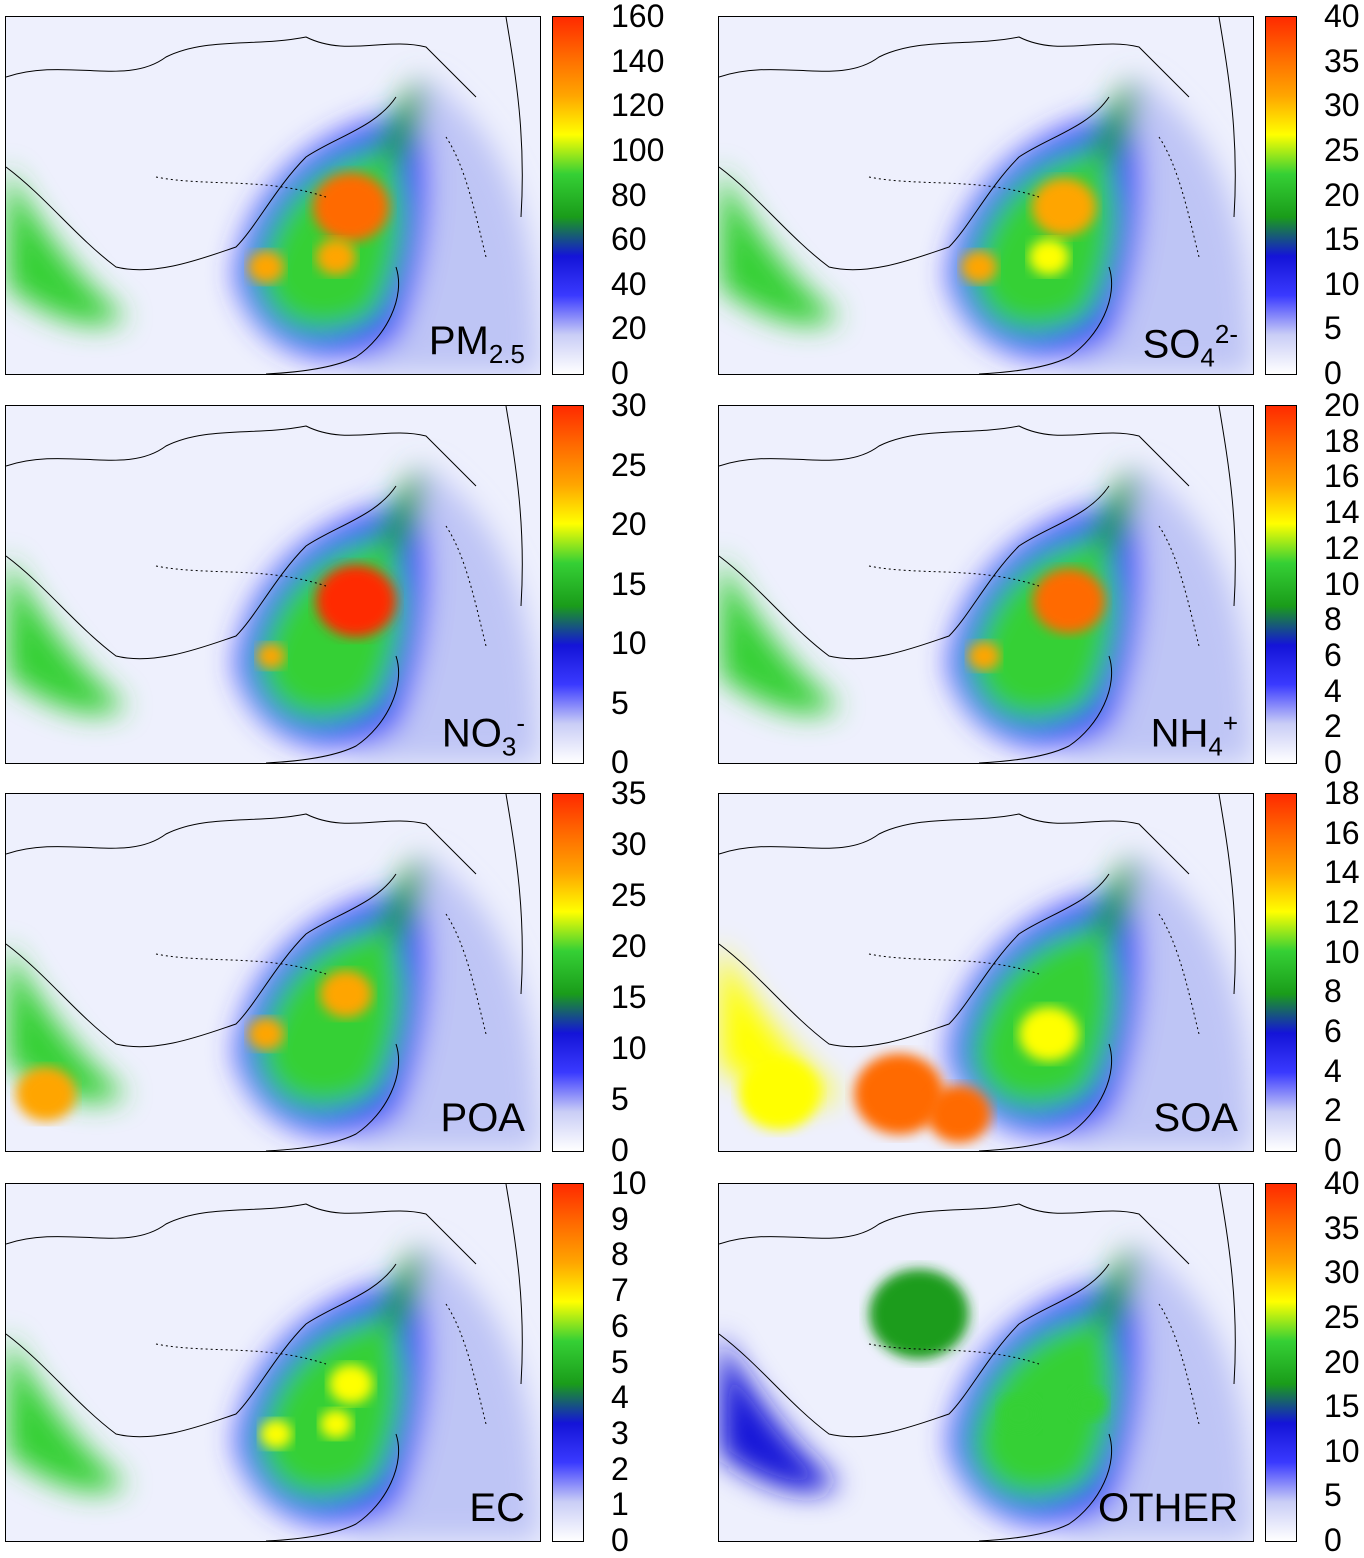 The width and height of the screenshot is (1364, 1558). I want to click on colorbar-tick-label: 7, so click(620, 1290).